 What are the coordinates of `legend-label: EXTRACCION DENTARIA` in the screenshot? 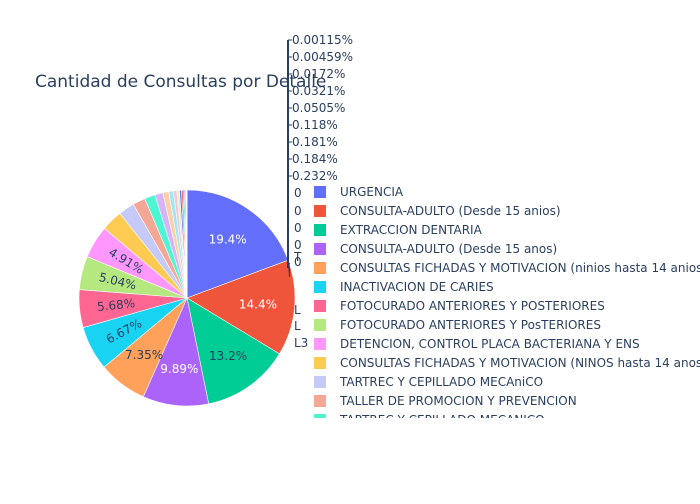 It's located at (411, 230).